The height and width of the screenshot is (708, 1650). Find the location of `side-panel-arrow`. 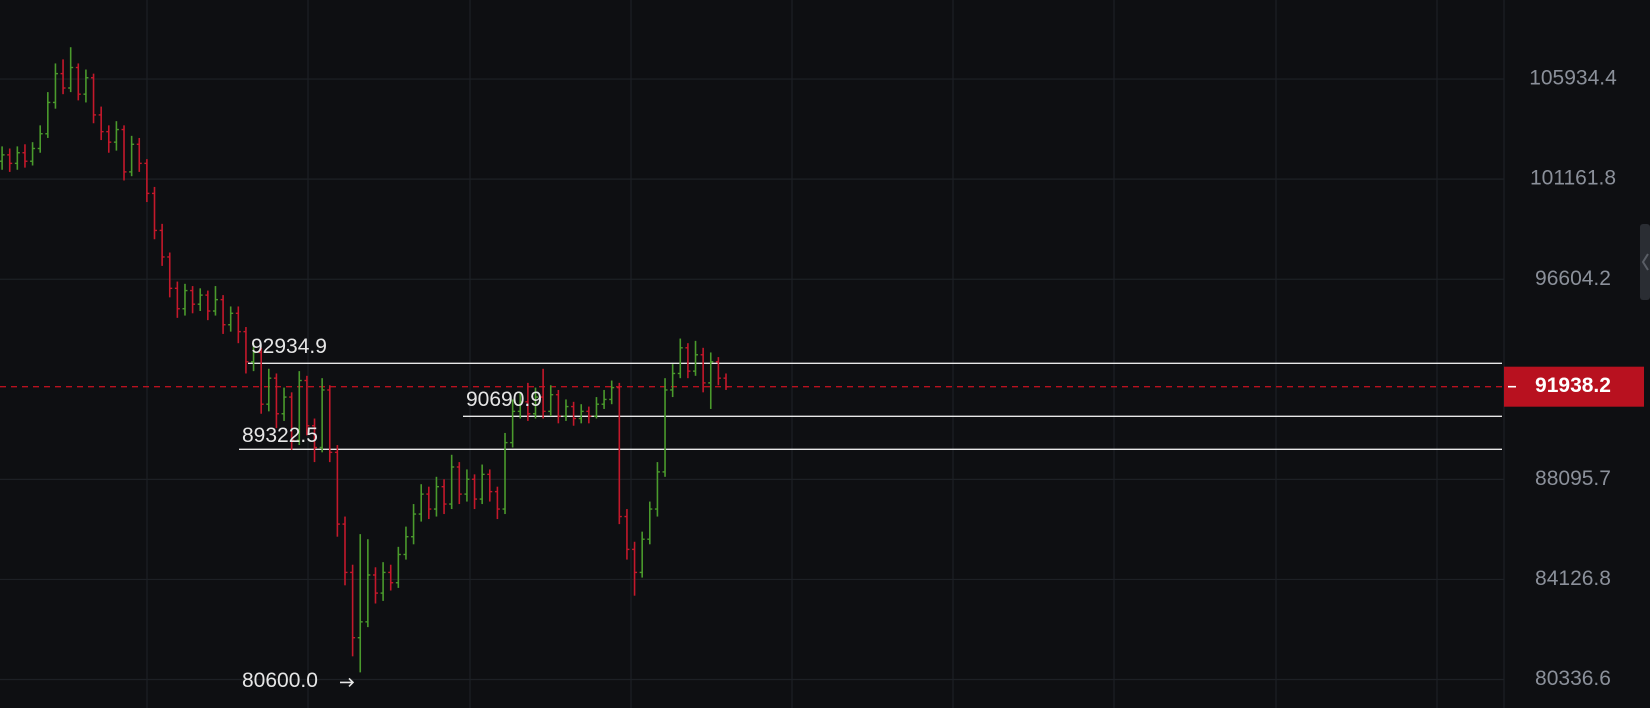

side-panel-arrow is located at coordinates (1645, 262).